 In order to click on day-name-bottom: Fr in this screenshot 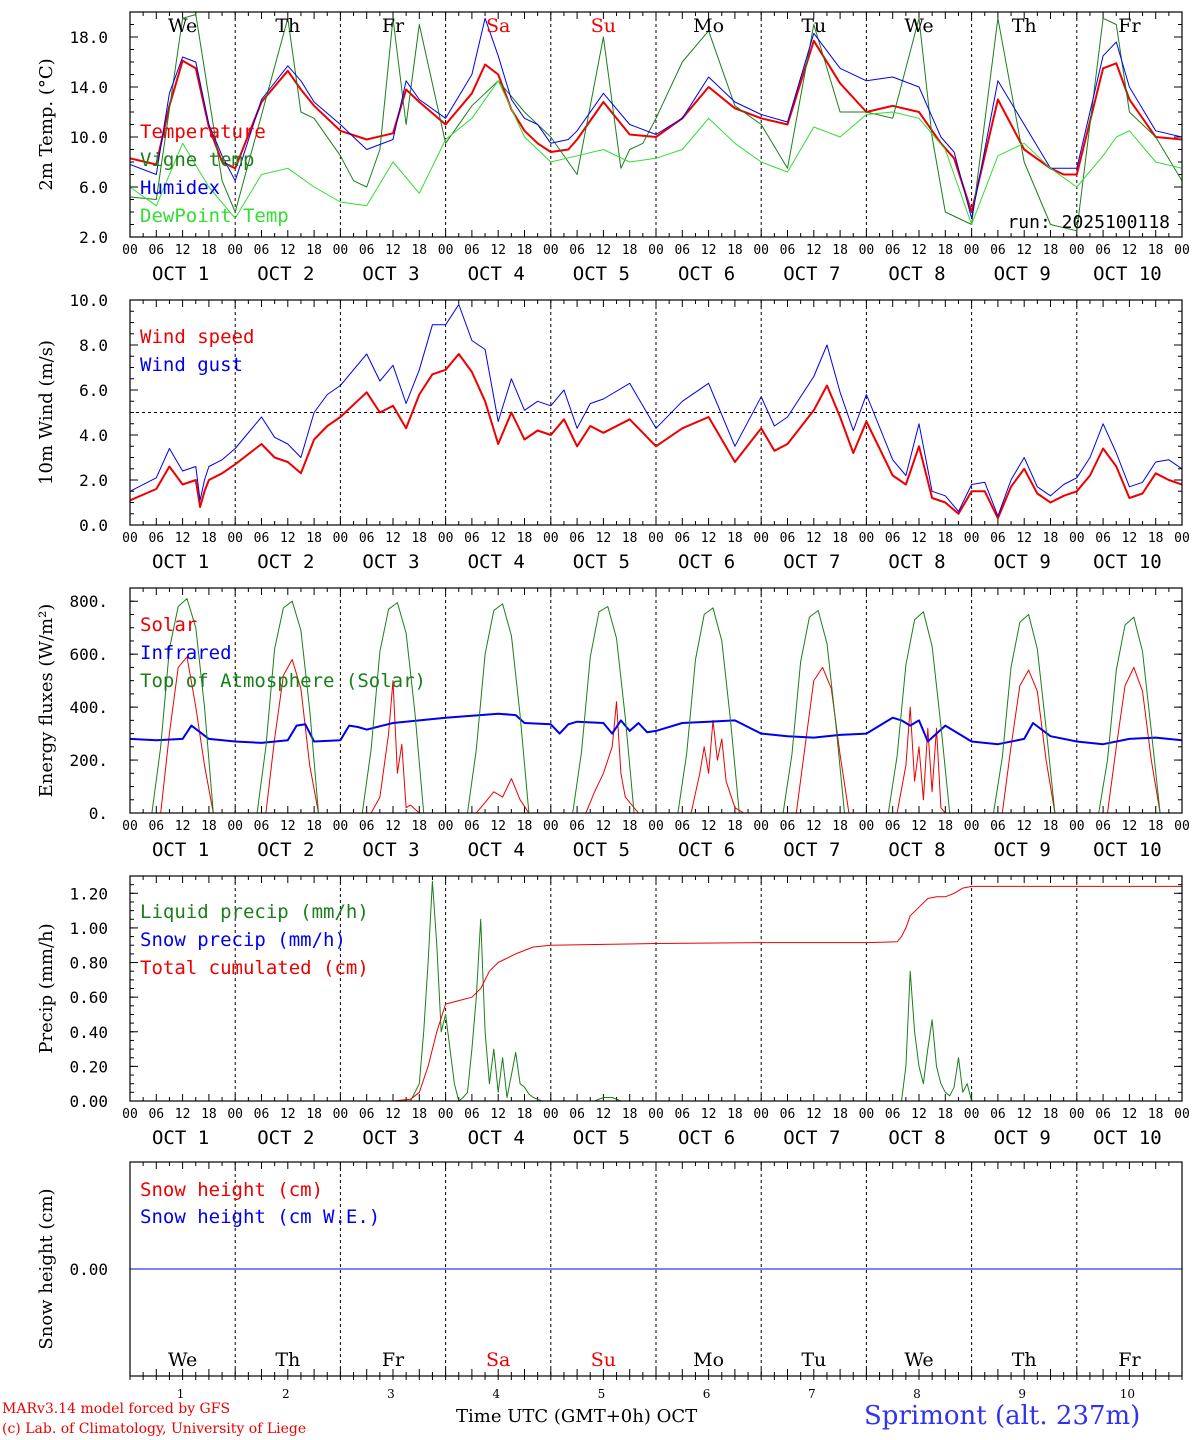, I will do `click(1129, 1360)`.